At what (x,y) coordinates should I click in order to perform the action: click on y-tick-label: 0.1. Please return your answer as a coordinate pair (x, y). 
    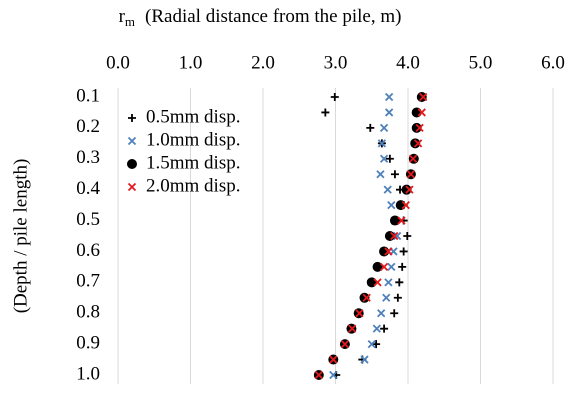
    Looking at the image, I should click on (88, 95).